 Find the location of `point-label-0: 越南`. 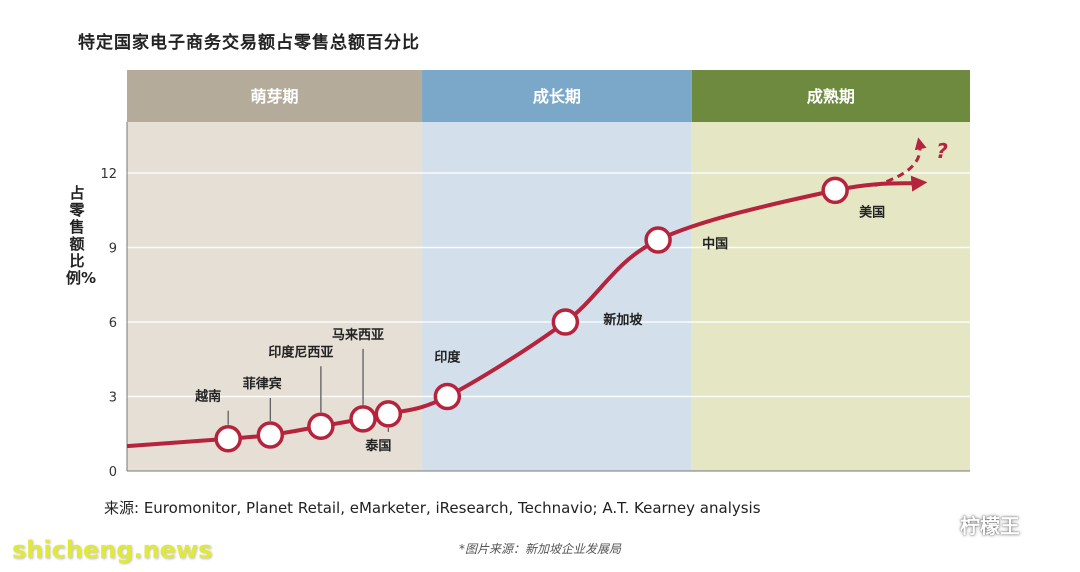

point-label-0: 越南 is located at coordinates (207, 397).